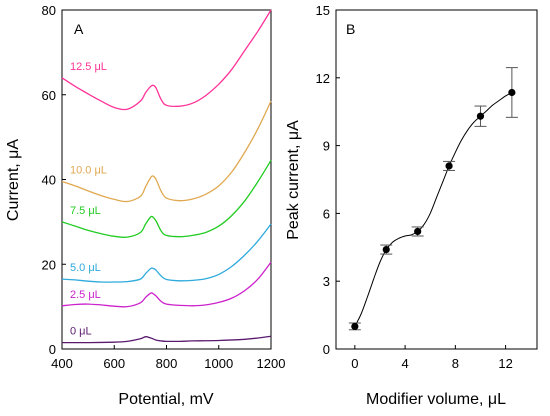  I want to click on panel-a-ytick-label: 0, so click(52, 349).